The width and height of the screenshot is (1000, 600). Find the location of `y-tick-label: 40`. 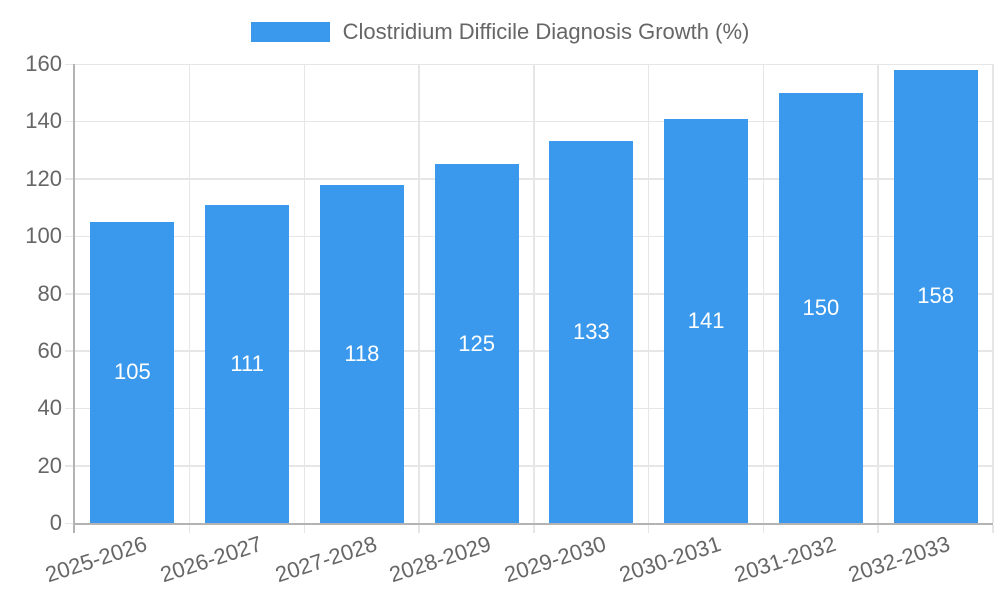

y-tick-label: 40 is located at coordinates (49, 408).